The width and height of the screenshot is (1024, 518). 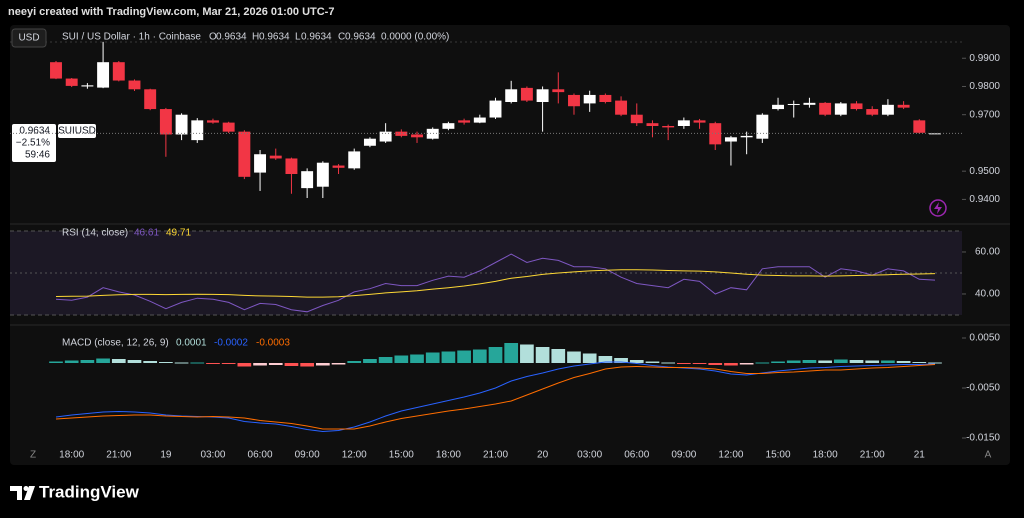 I want to click on alert-icon, so click(x=938, y=208).